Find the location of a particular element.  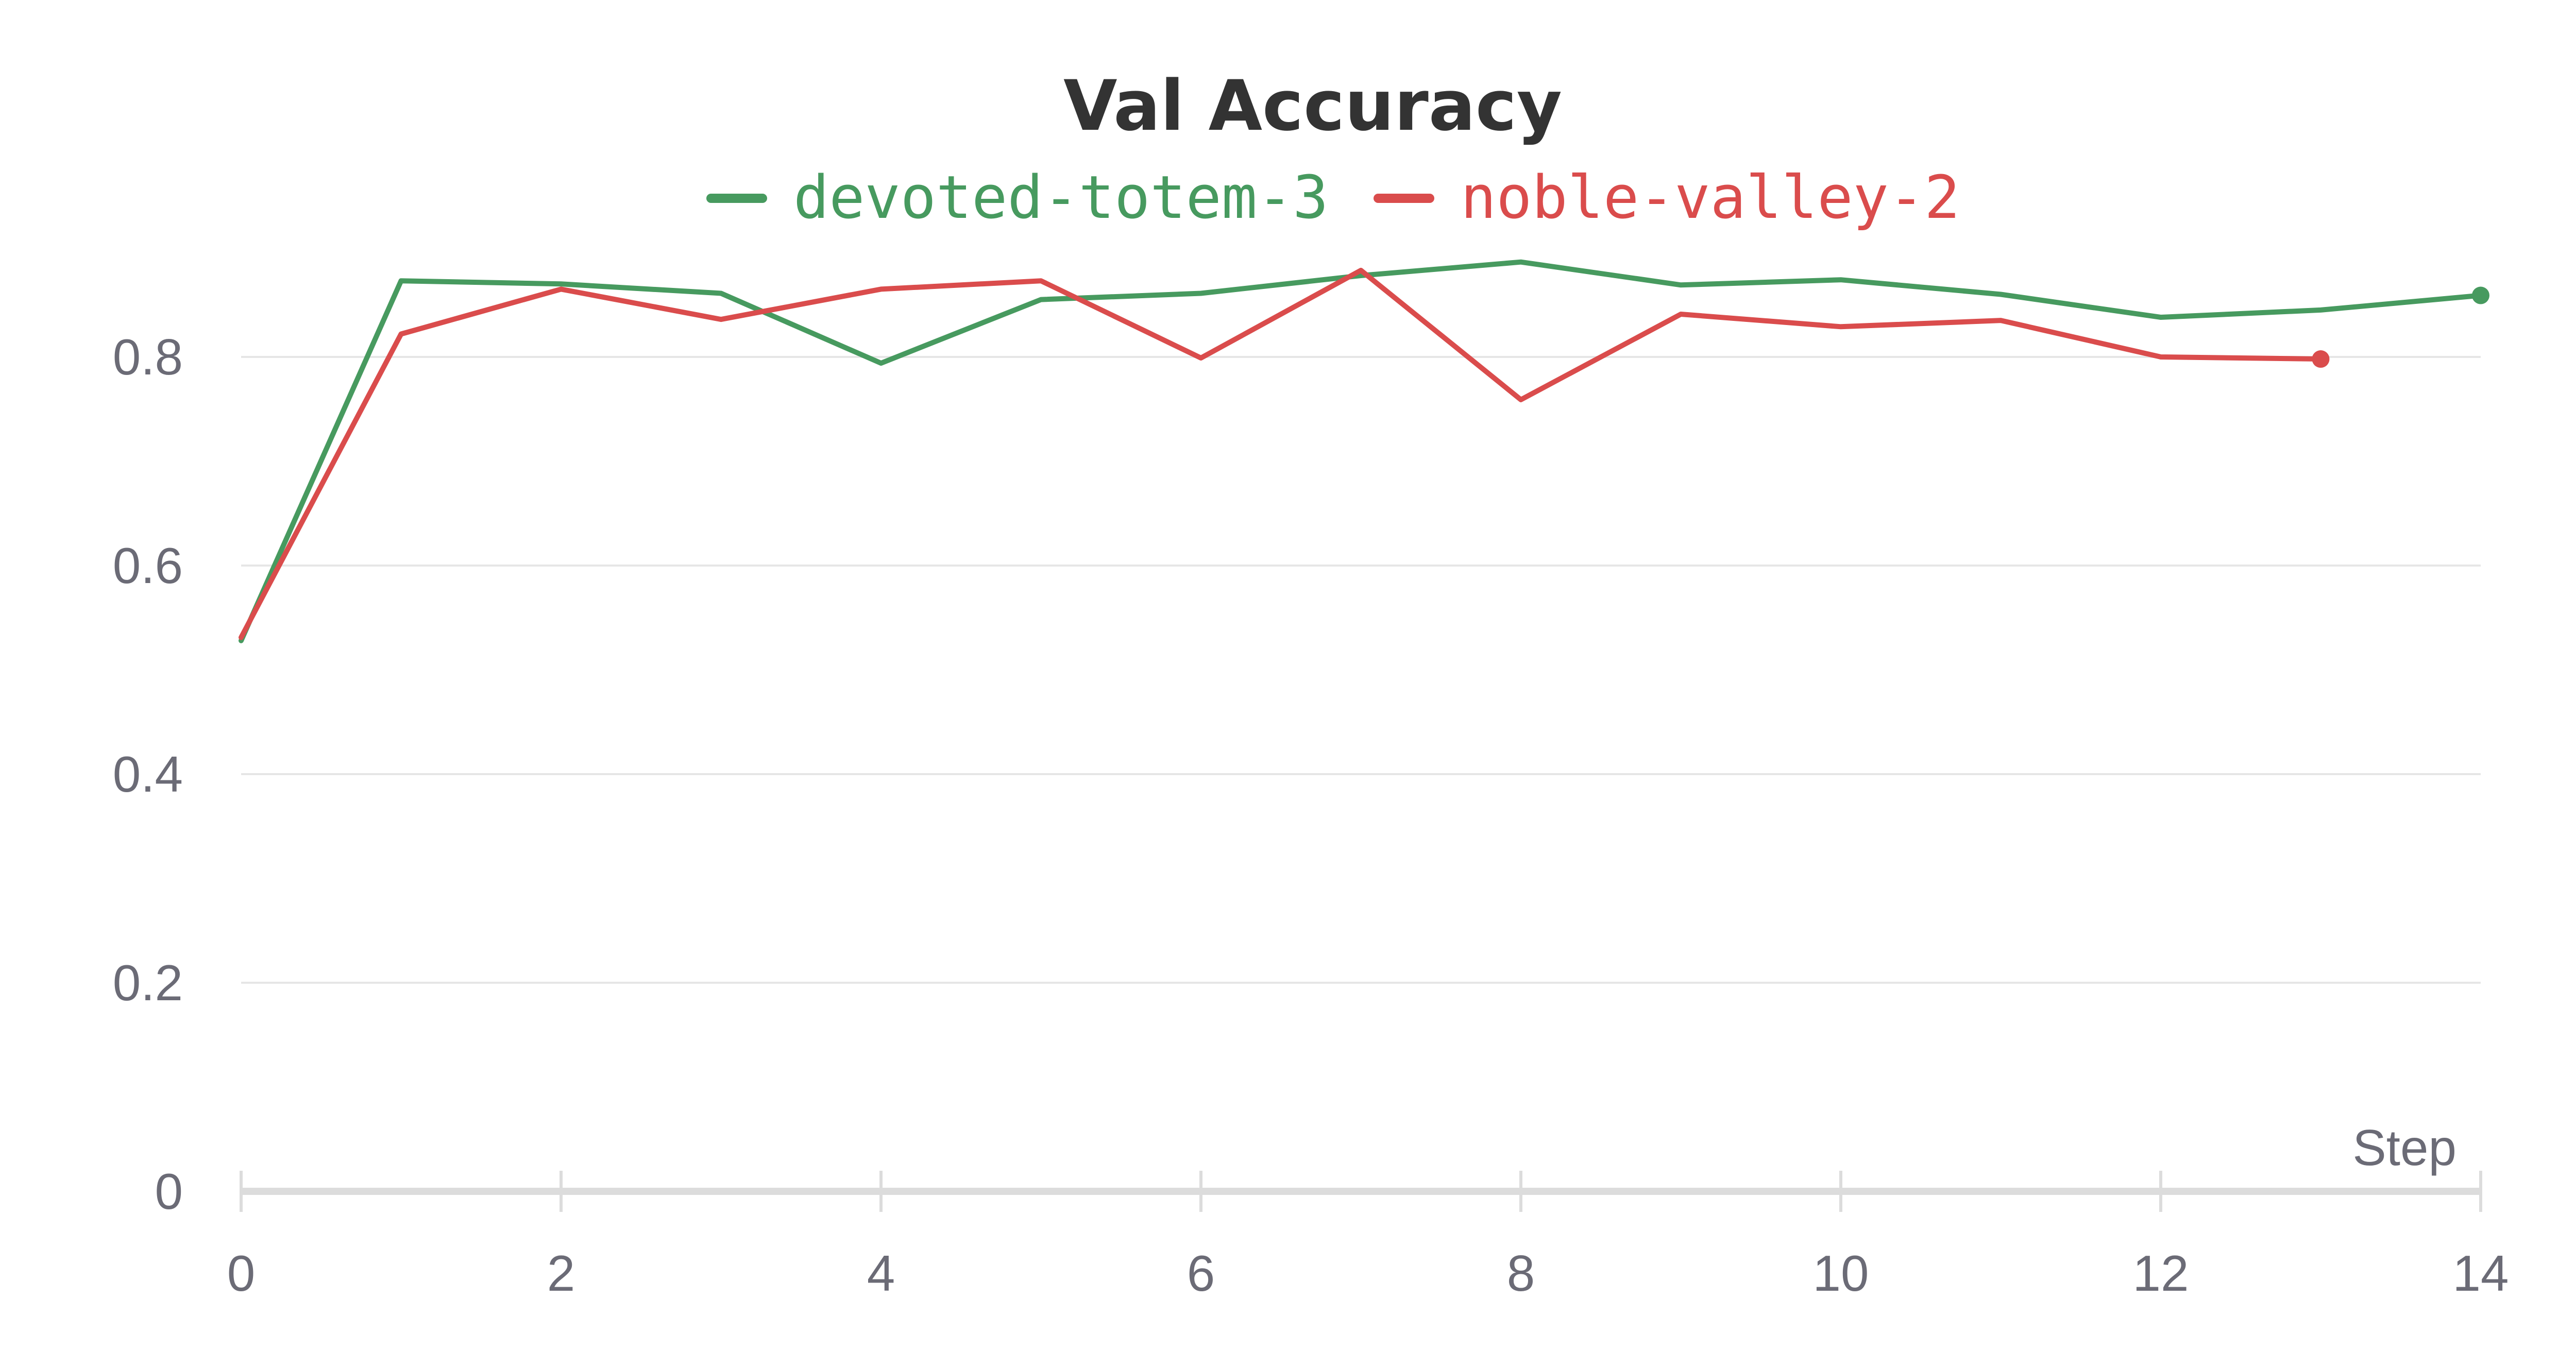

y-tick-label: 0.6 is located at coordinates (148, 565).